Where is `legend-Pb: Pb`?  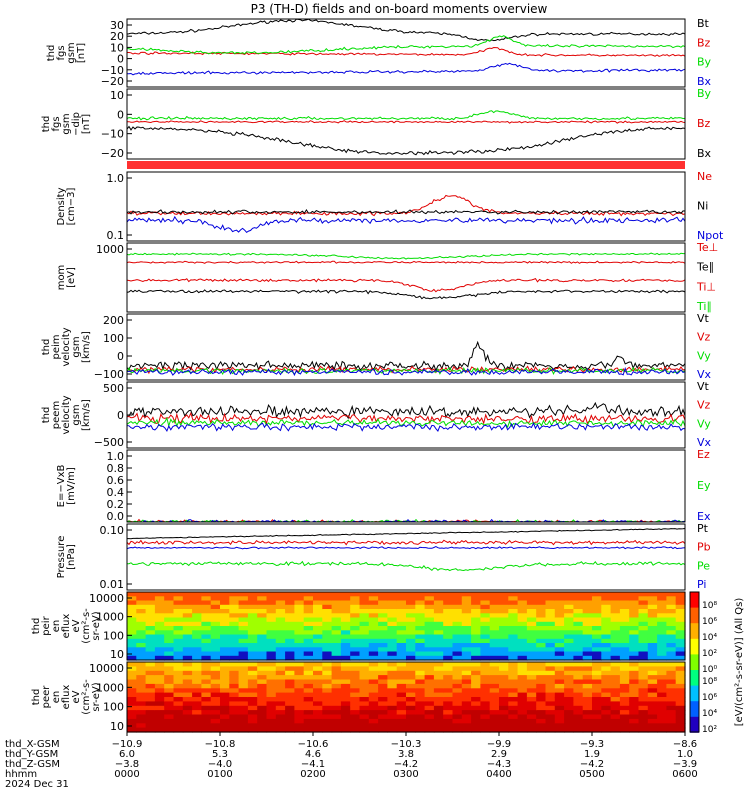 legend-Pb: Pb is located at coordinates (704, 547).